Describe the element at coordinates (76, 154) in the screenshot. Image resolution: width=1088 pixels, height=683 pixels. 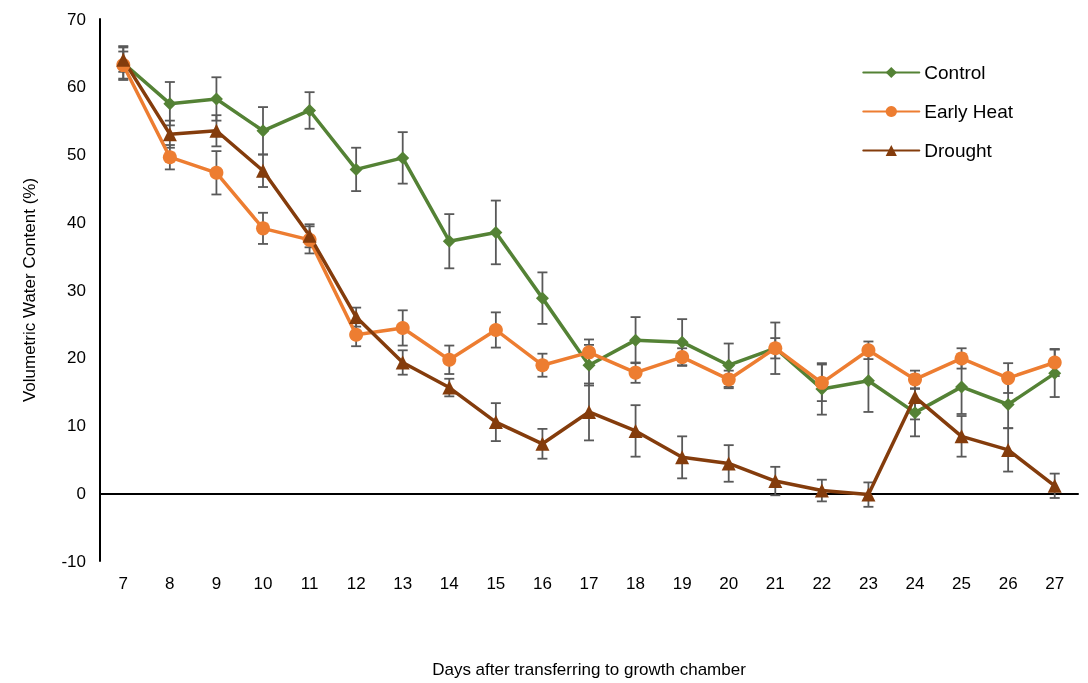
I see `y-tick-label: 50` at that location.